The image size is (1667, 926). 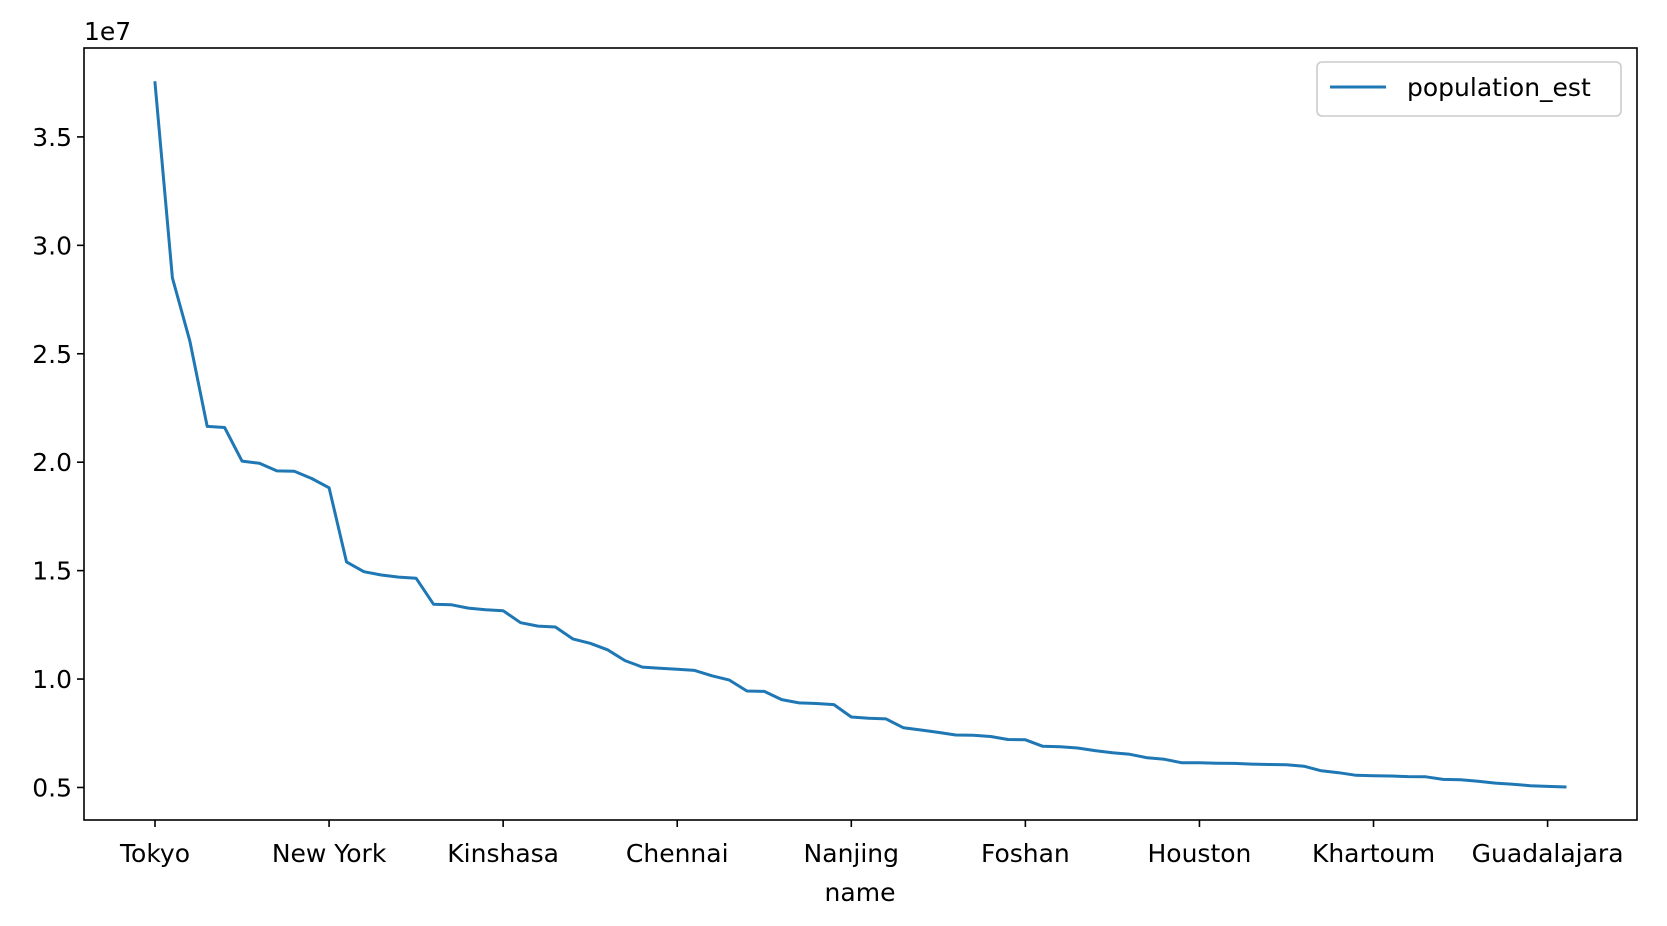 I want to click on legend: population_est, so click(x=1469, y=89).